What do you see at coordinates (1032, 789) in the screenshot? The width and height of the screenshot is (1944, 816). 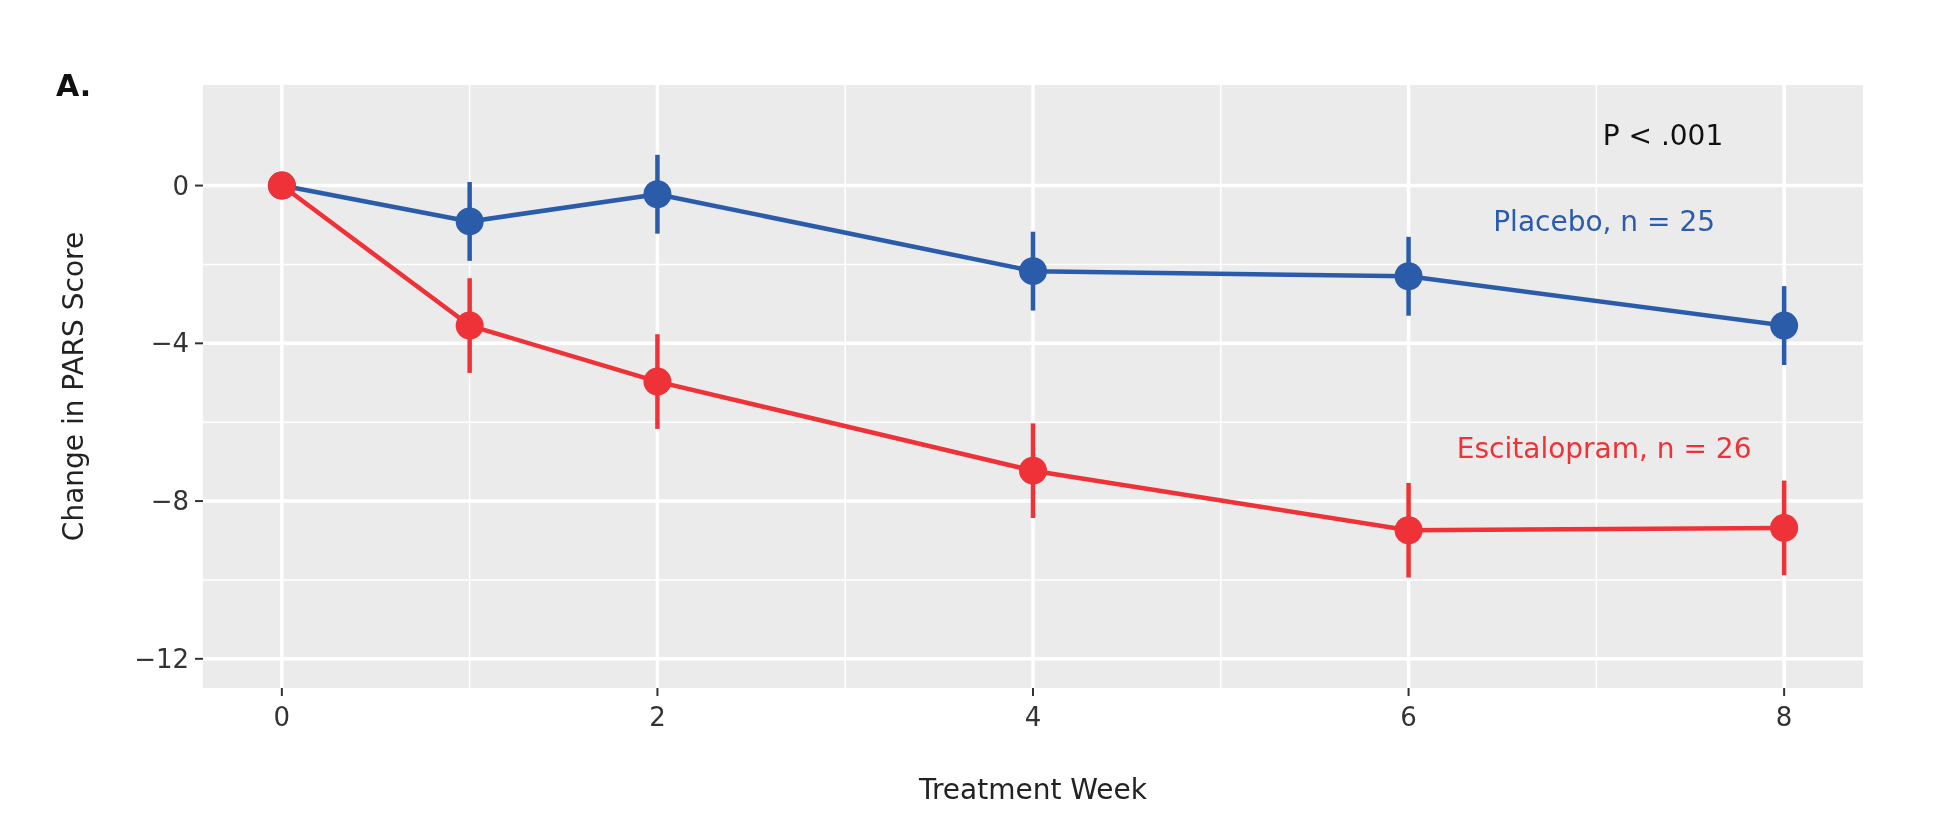 I see `x-axis-title: Treatment Week` at bounding box center [1032, 789].